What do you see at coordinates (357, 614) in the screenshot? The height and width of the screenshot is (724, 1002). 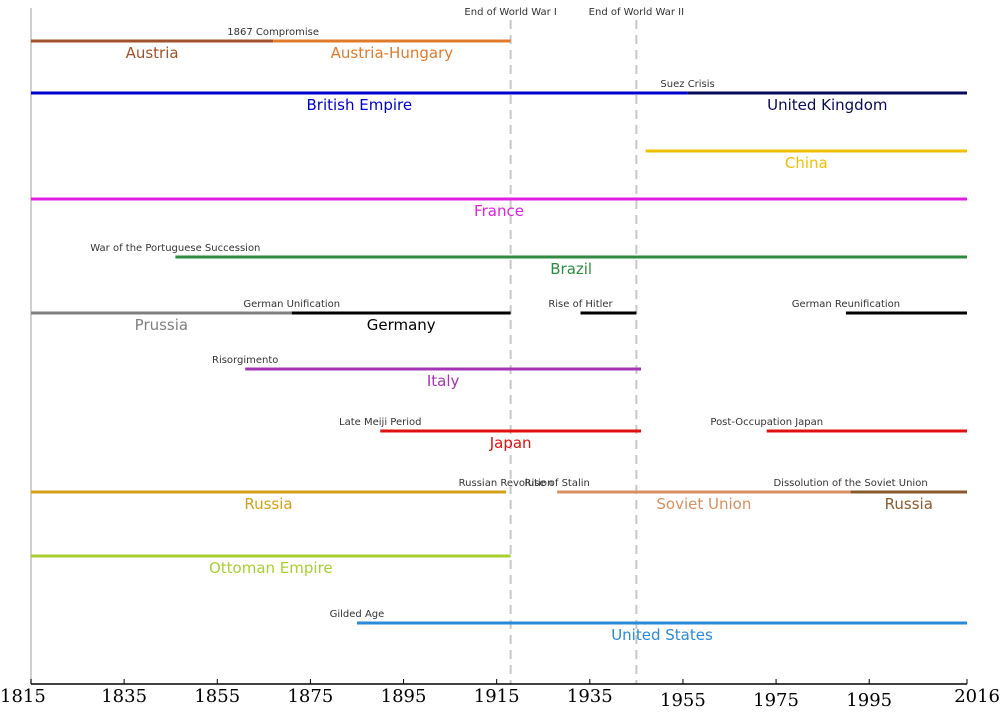 I see `event-label: Gilded Age` at bounding box center [357, 614].